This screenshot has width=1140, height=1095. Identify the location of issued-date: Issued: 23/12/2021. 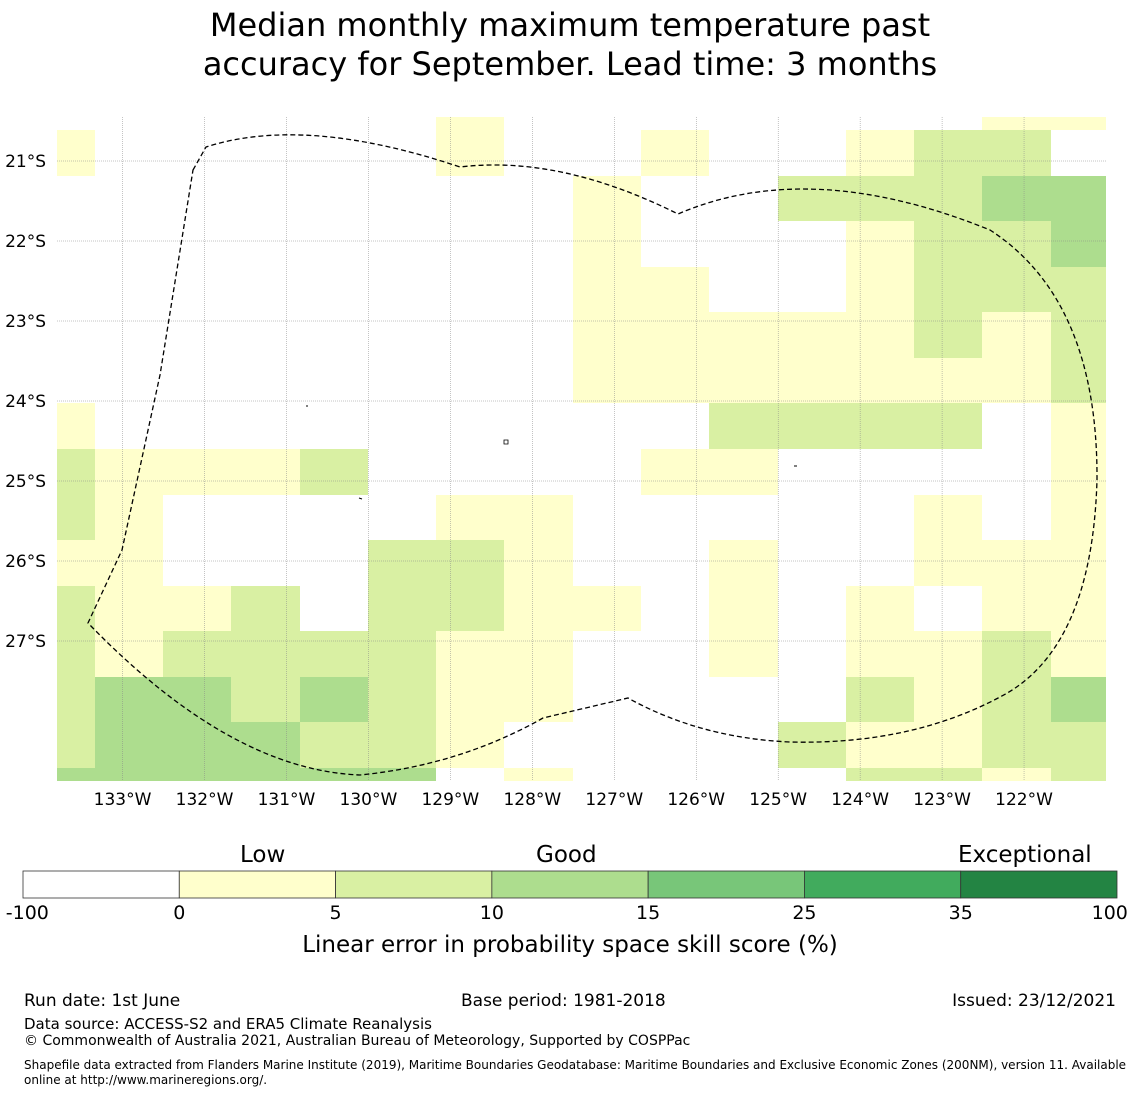
(1034, 1001).